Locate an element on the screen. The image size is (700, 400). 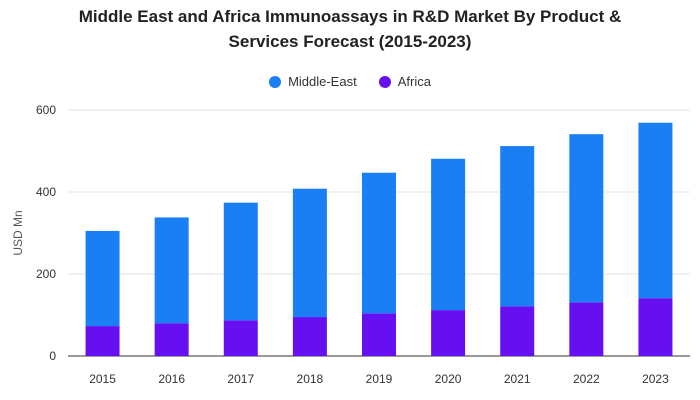
y-axis-label: USD Mn is located at coordinates (18, 232).